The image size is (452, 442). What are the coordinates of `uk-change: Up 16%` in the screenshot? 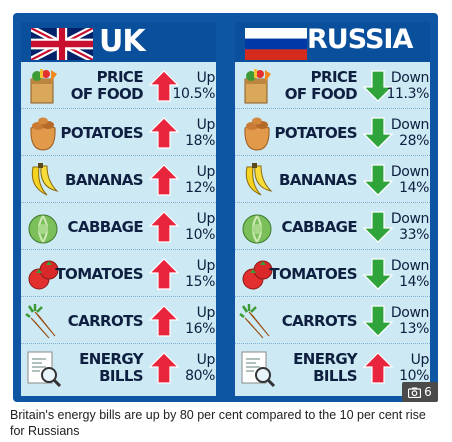 It's located at (193, 321).